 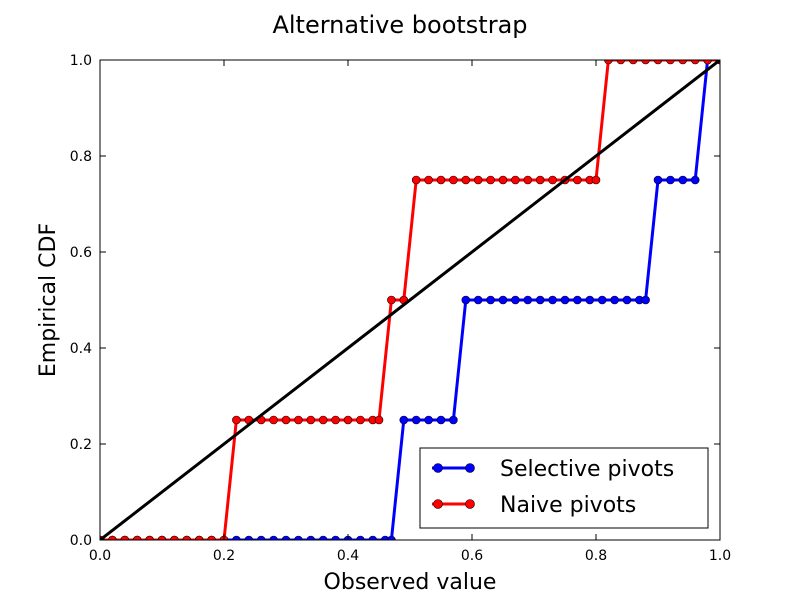 What do you see at coordinates (81, 61) in the screenshot?
I see `y-tick-label: 1.0` at bounding box center [81, 61].